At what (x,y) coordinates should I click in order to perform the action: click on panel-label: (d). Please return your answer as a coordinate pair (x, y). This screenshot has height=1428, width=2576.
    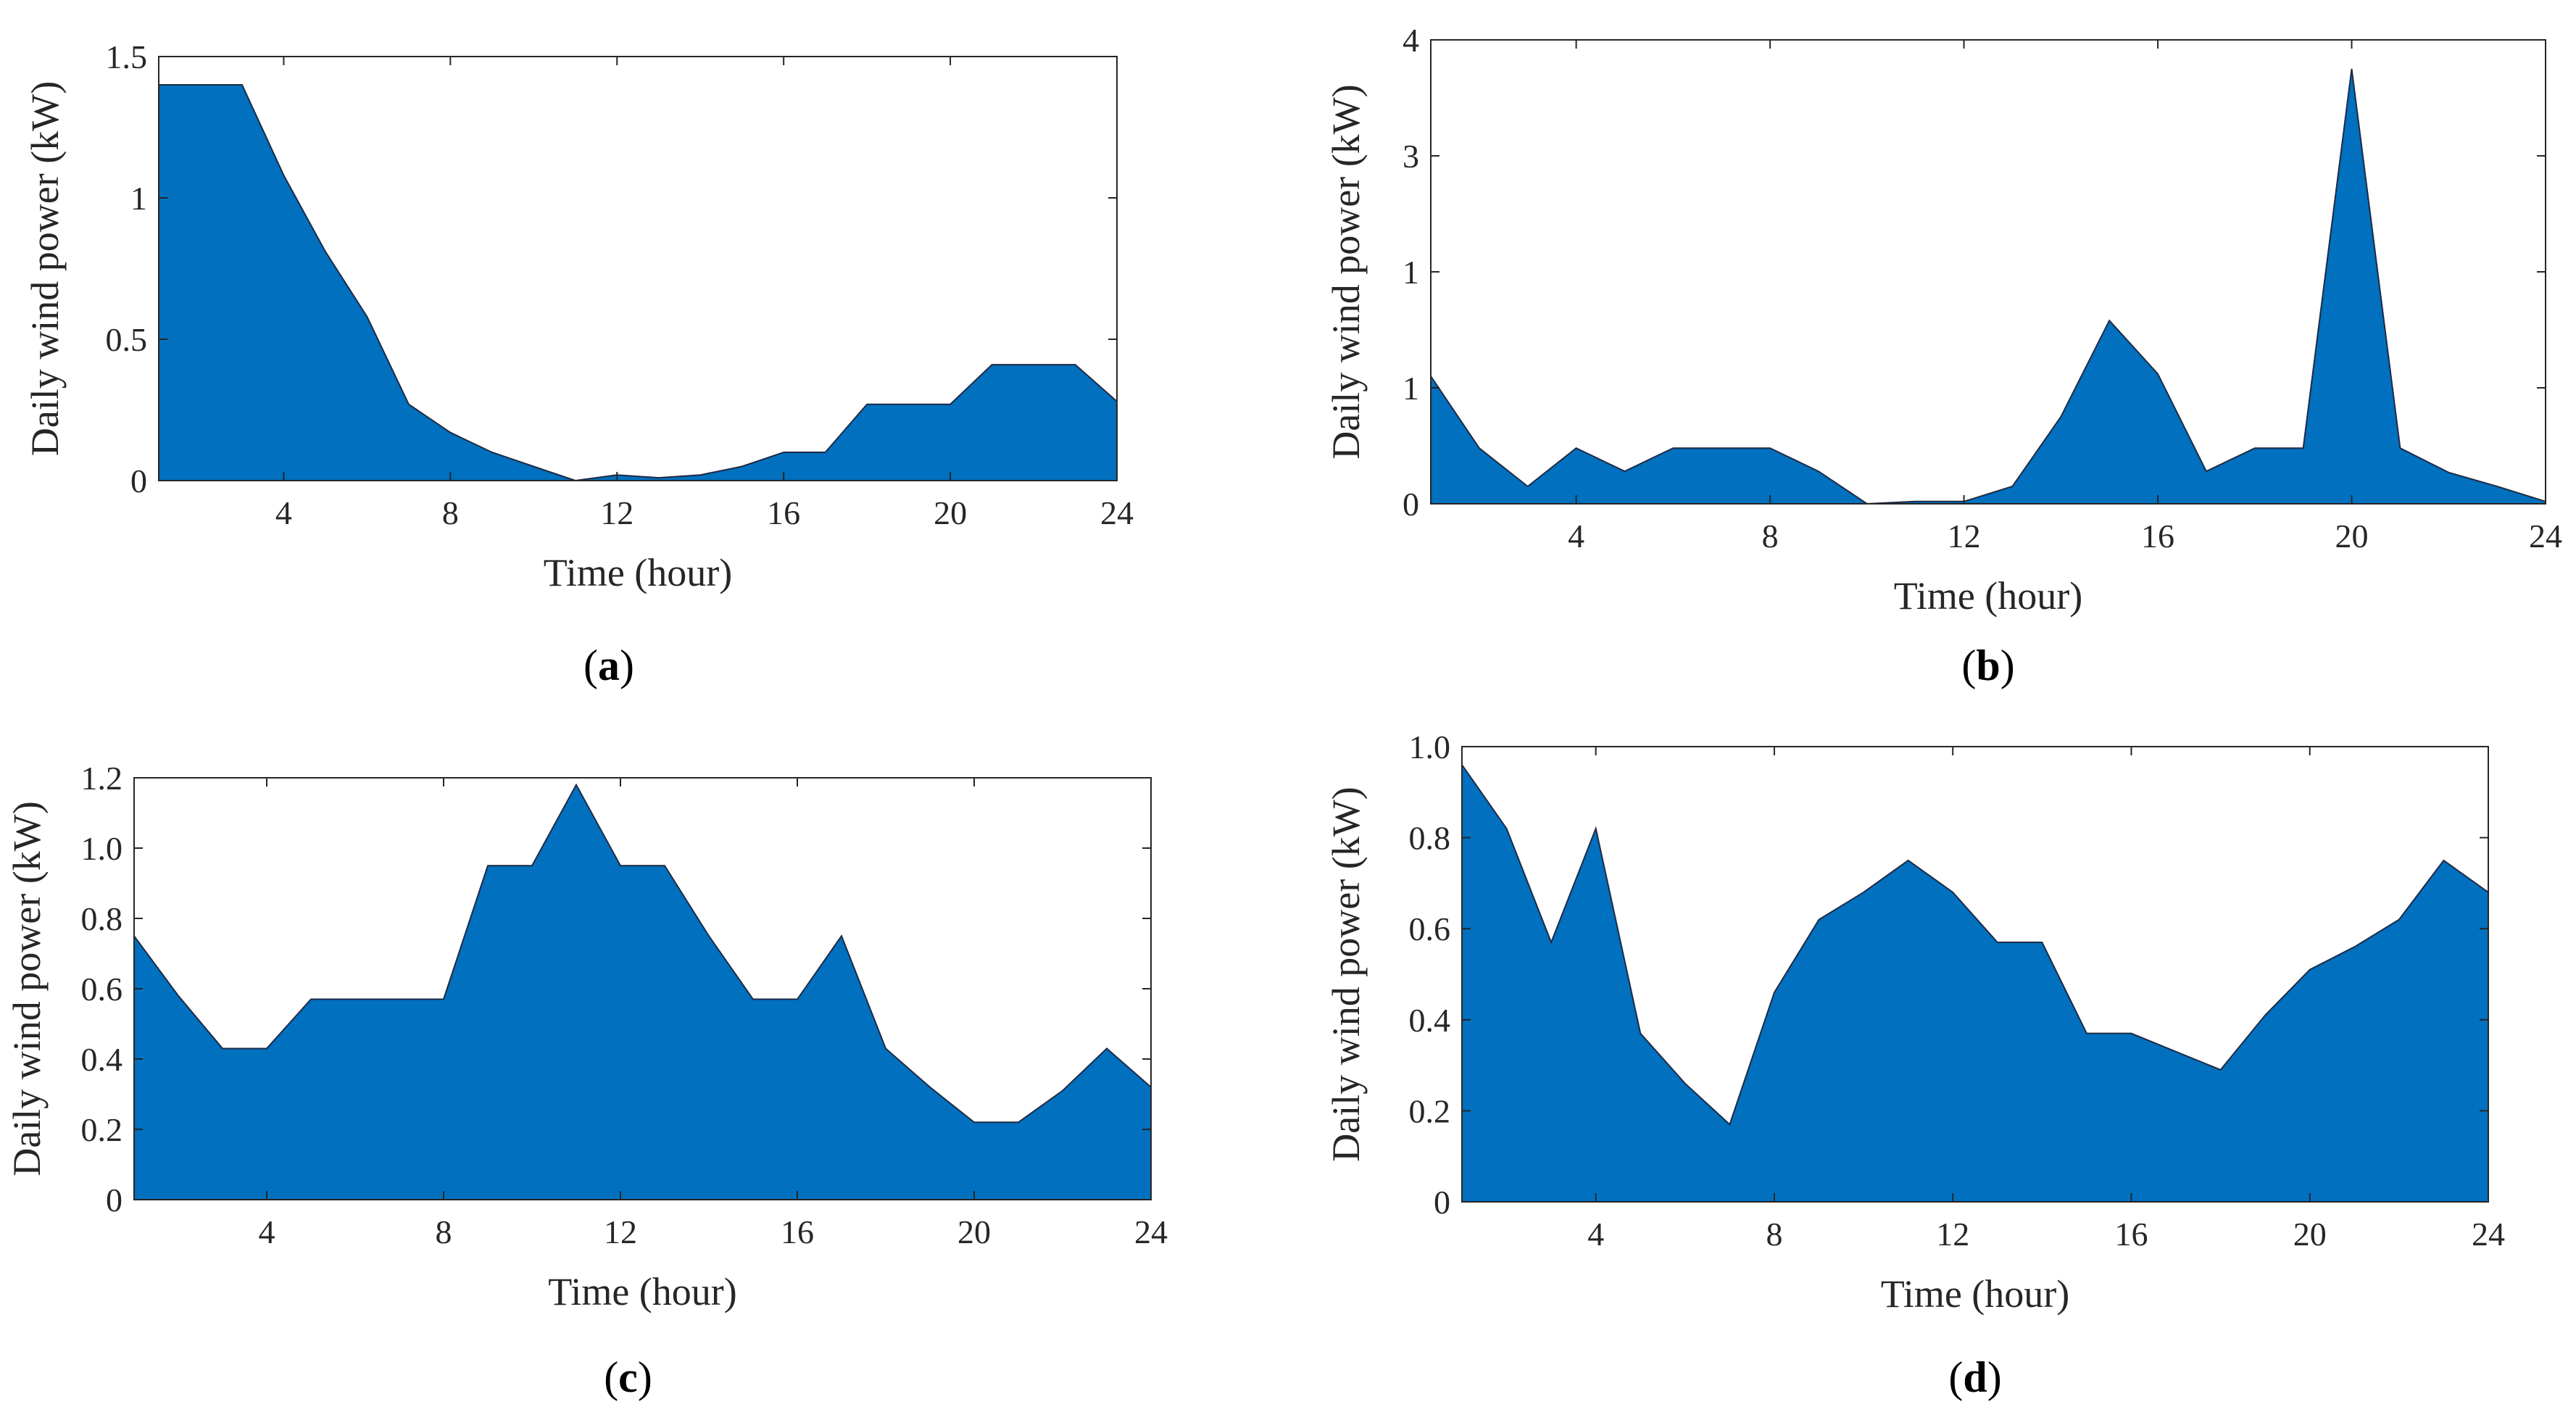
    Looking at the image, I should click on (1974, 1377).